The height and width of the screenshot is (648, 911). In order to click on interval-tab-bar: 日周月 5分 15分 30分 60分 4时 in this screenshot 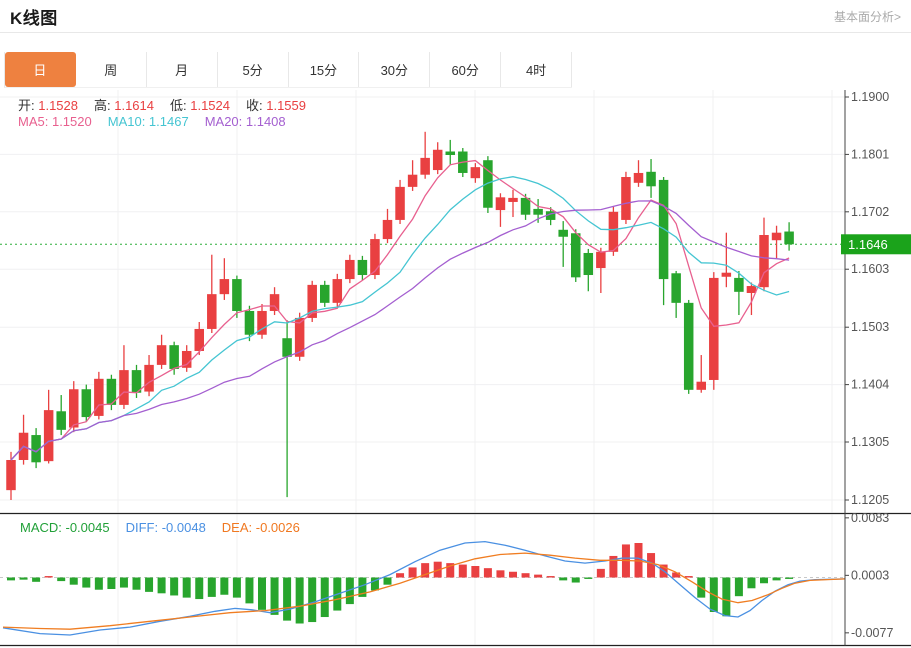, I will do `click(288, 70)`.